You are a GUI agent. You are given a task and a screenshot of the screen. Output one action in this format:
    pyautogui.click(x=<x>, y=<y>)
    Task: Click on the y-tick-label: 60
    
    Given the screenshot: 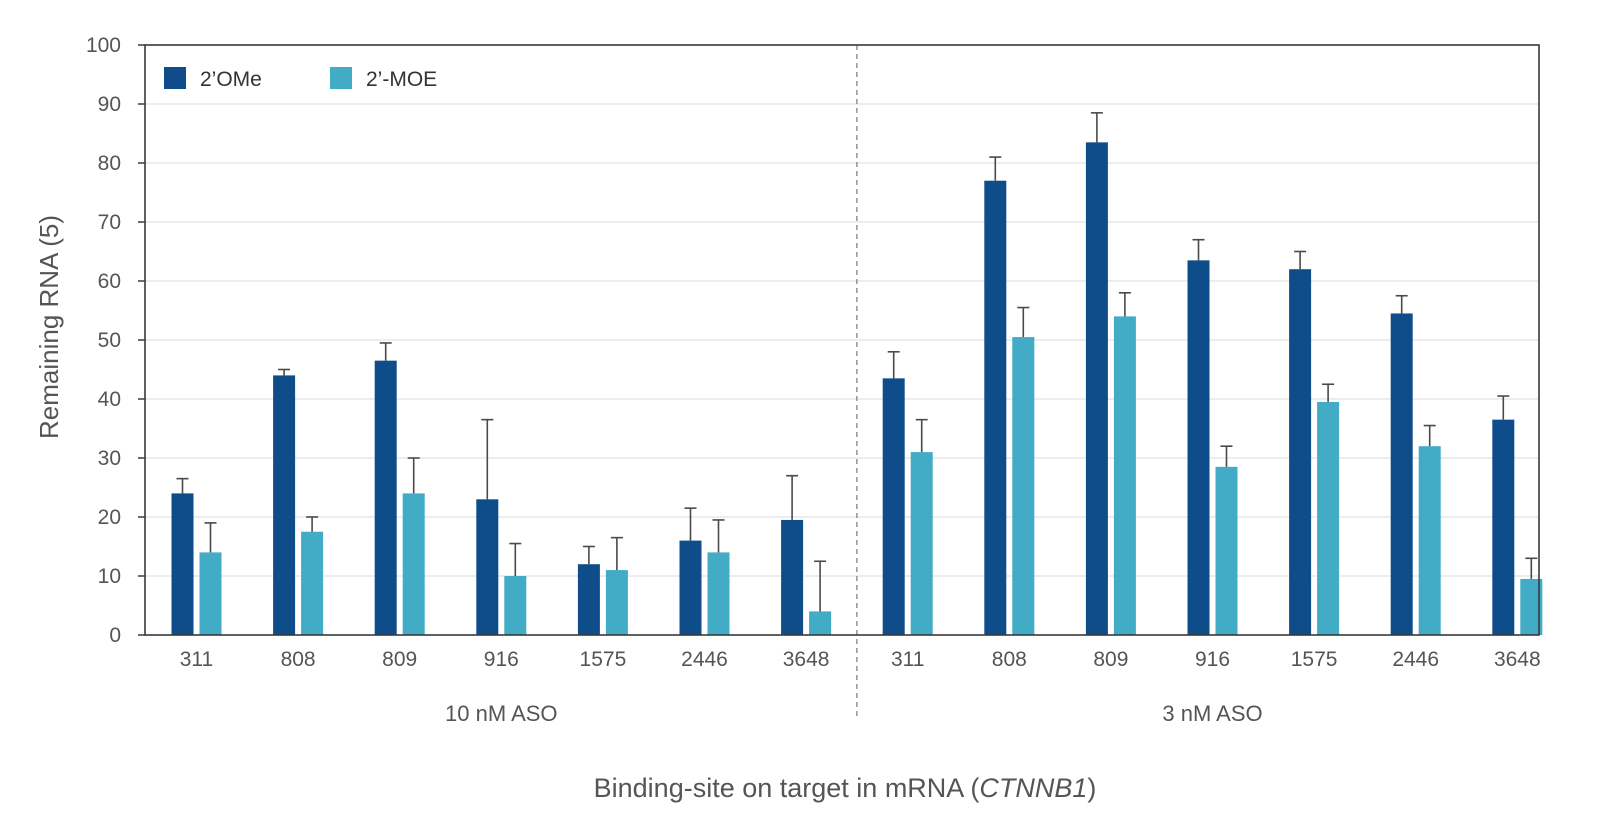 What is the action you would take?
    pyautogui.click(x=109, y=281)
    